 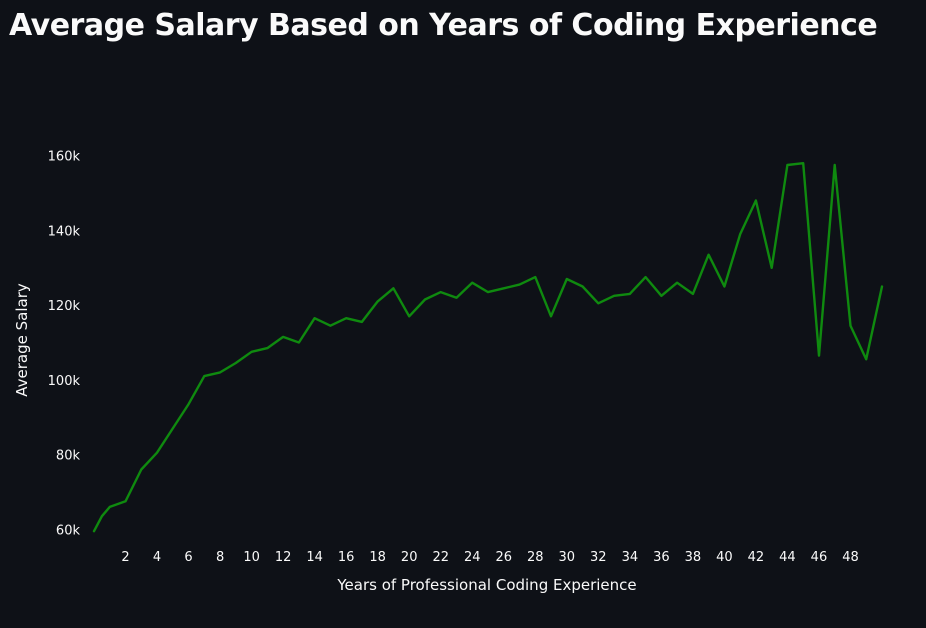 I want to click on x-tick-label: 14, so click(x=314, y=557).